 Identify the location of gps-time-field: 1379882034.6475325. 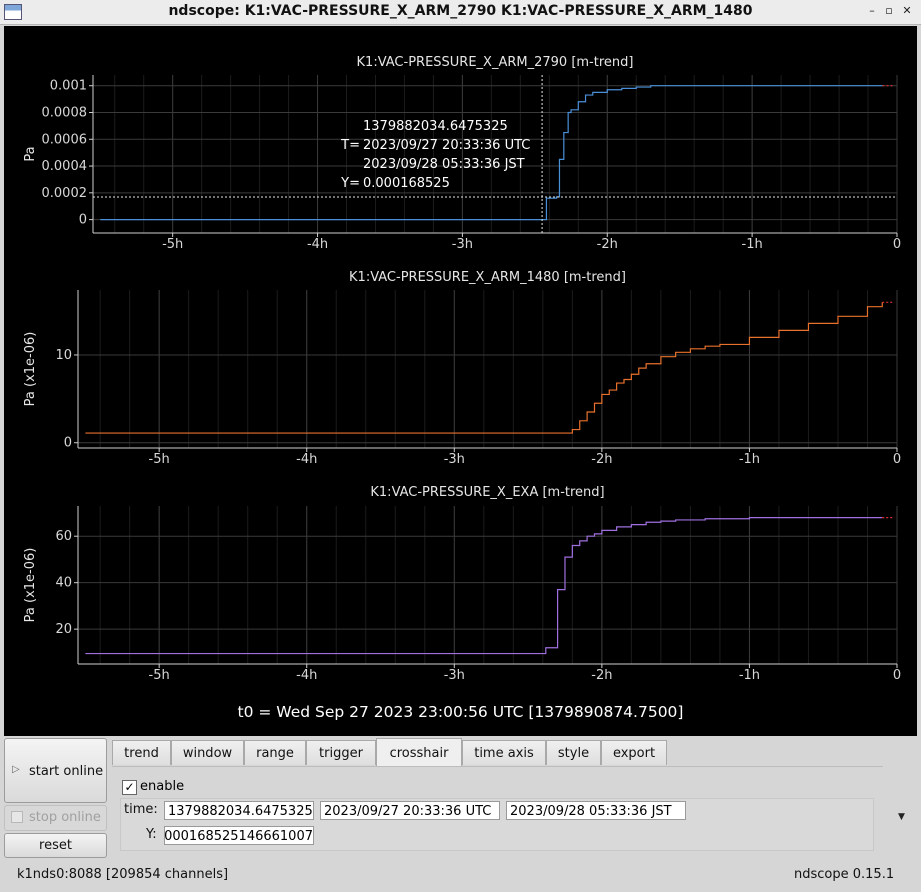
(239, 810).